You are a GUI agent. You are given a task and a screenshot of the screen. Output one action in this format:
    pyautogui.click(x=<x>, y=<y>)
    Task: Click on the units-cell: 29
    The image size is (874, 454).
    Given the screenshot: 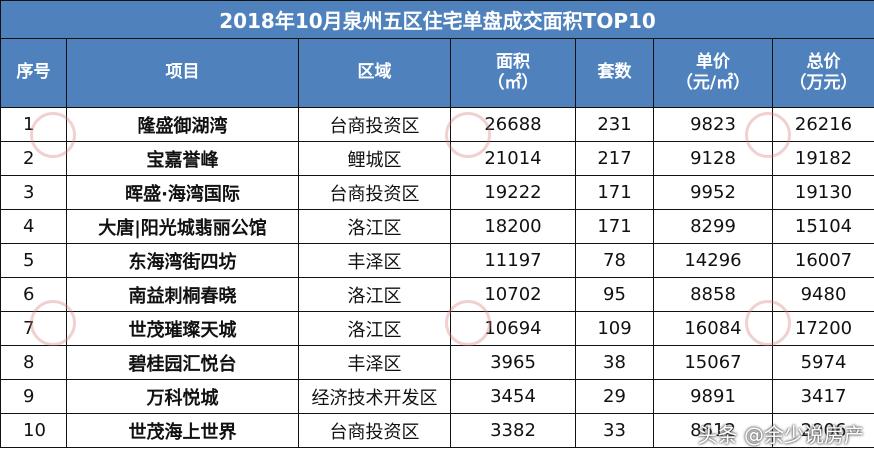 What is the action you would take?
    pyautogui.click(x=614, y=396)
    